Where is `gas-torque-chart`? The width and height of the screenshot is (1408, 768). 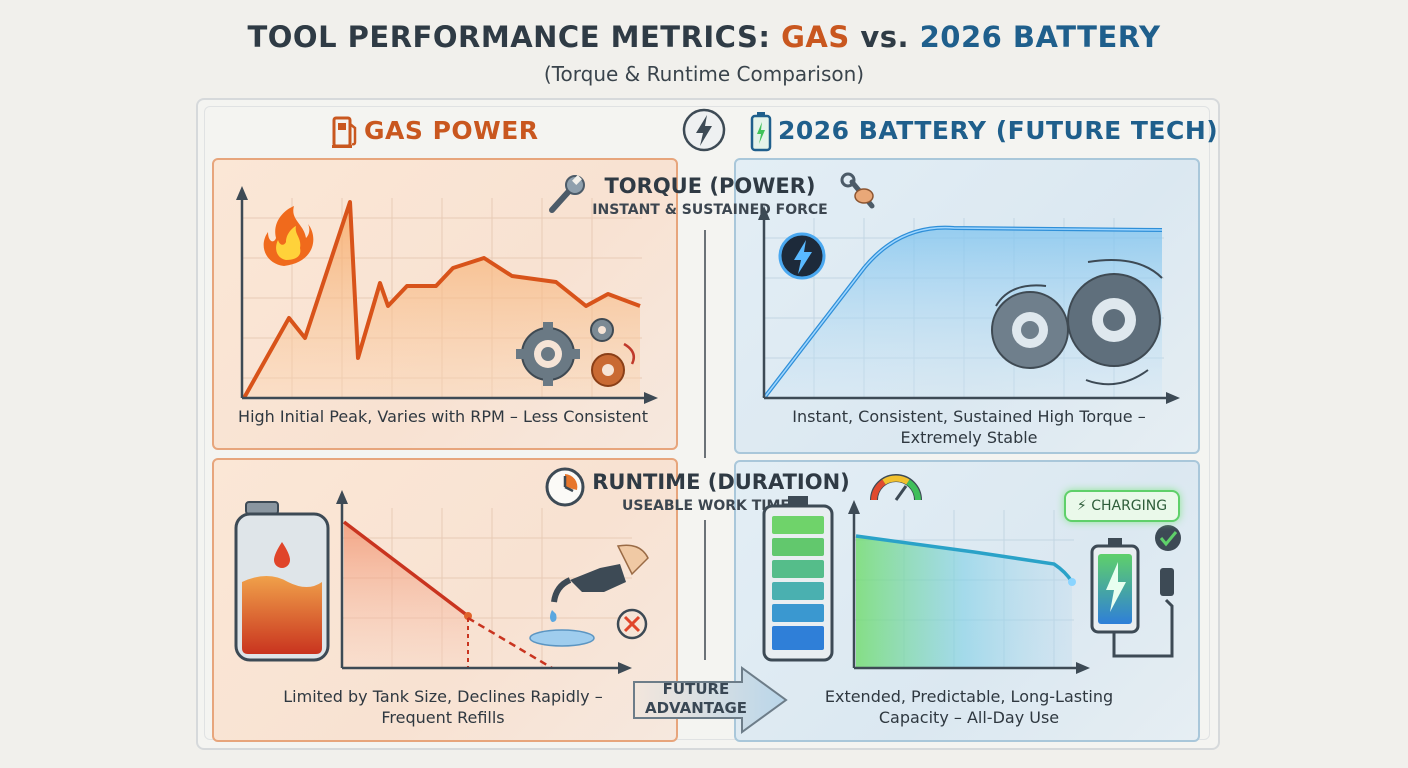 gas-torque-chart is located at coordinates (447, 295).